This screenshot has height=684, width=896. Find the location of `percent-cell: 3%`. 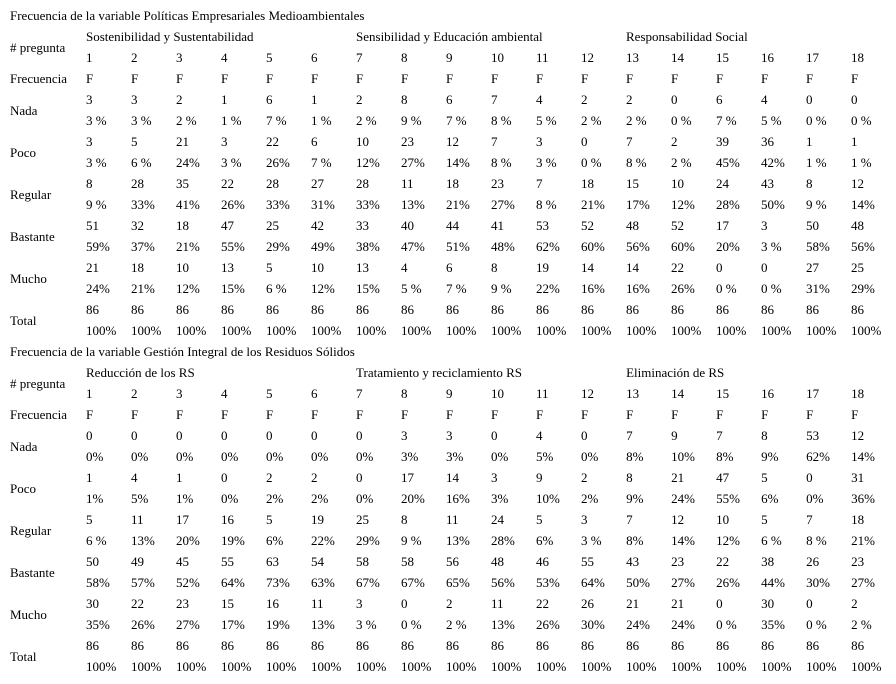

percent-cell: 3% is located at coordinates (455, 456).